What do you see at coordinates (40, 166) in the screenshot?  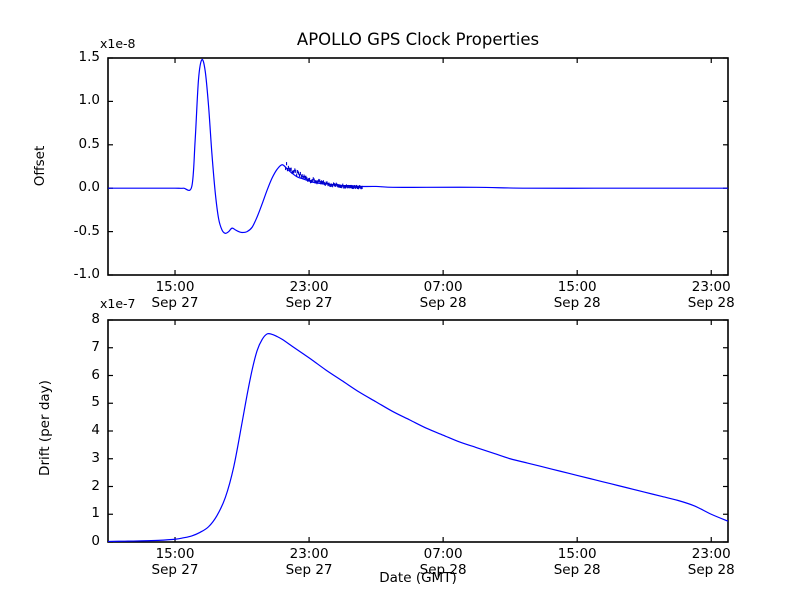 I see `top-axes-ylabel: Offset` at bounding box center [40, 166].